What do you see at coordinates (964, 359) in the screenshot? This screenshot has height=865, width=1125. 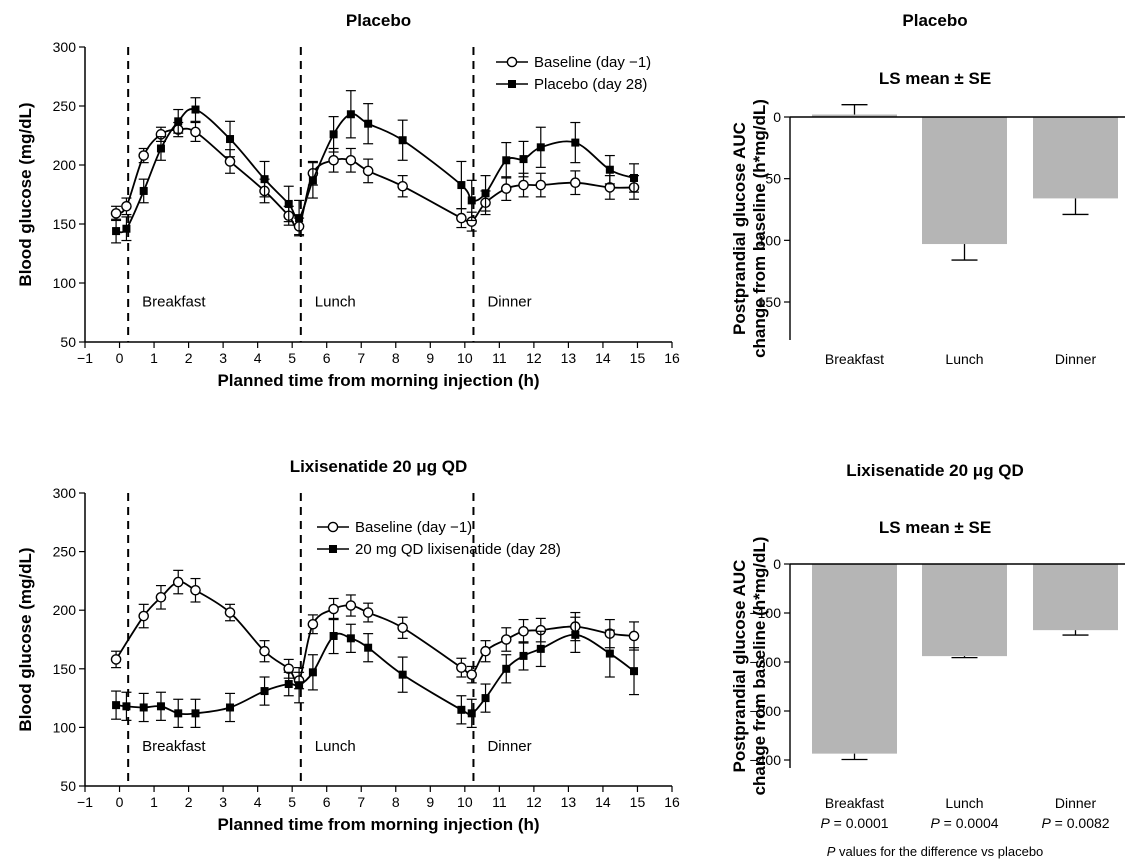 I see `category-label: Lunch` at bounding box center [964, 359].